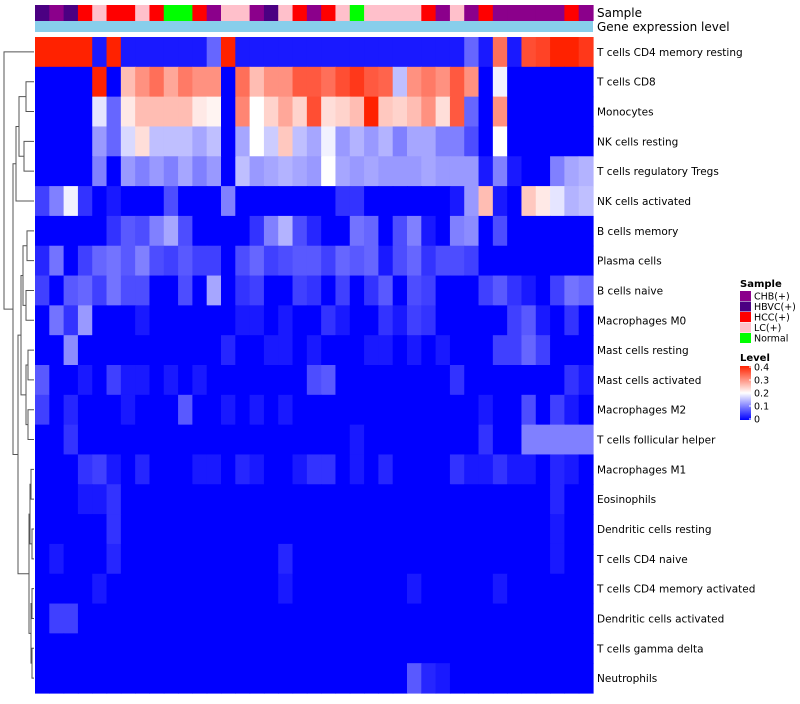 This screenshot has height=704, width=800. Describe the element at coordinates (625, 113) in the screenshot. I see `row-label: Monocytes` at that location.